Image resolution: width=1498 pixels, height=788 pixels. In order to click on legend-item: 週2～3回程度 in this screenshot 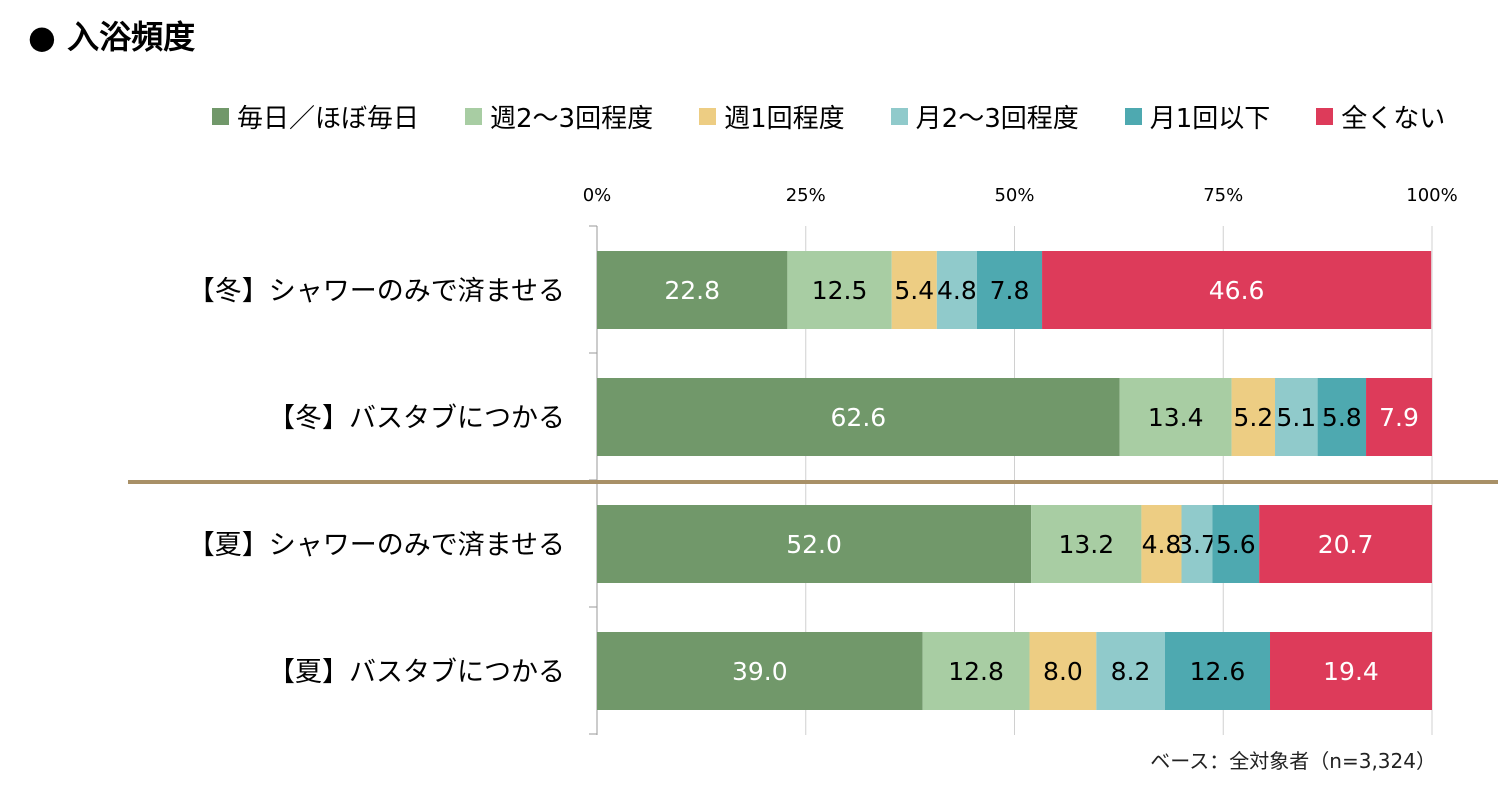, I will do `click(559, 116)`.